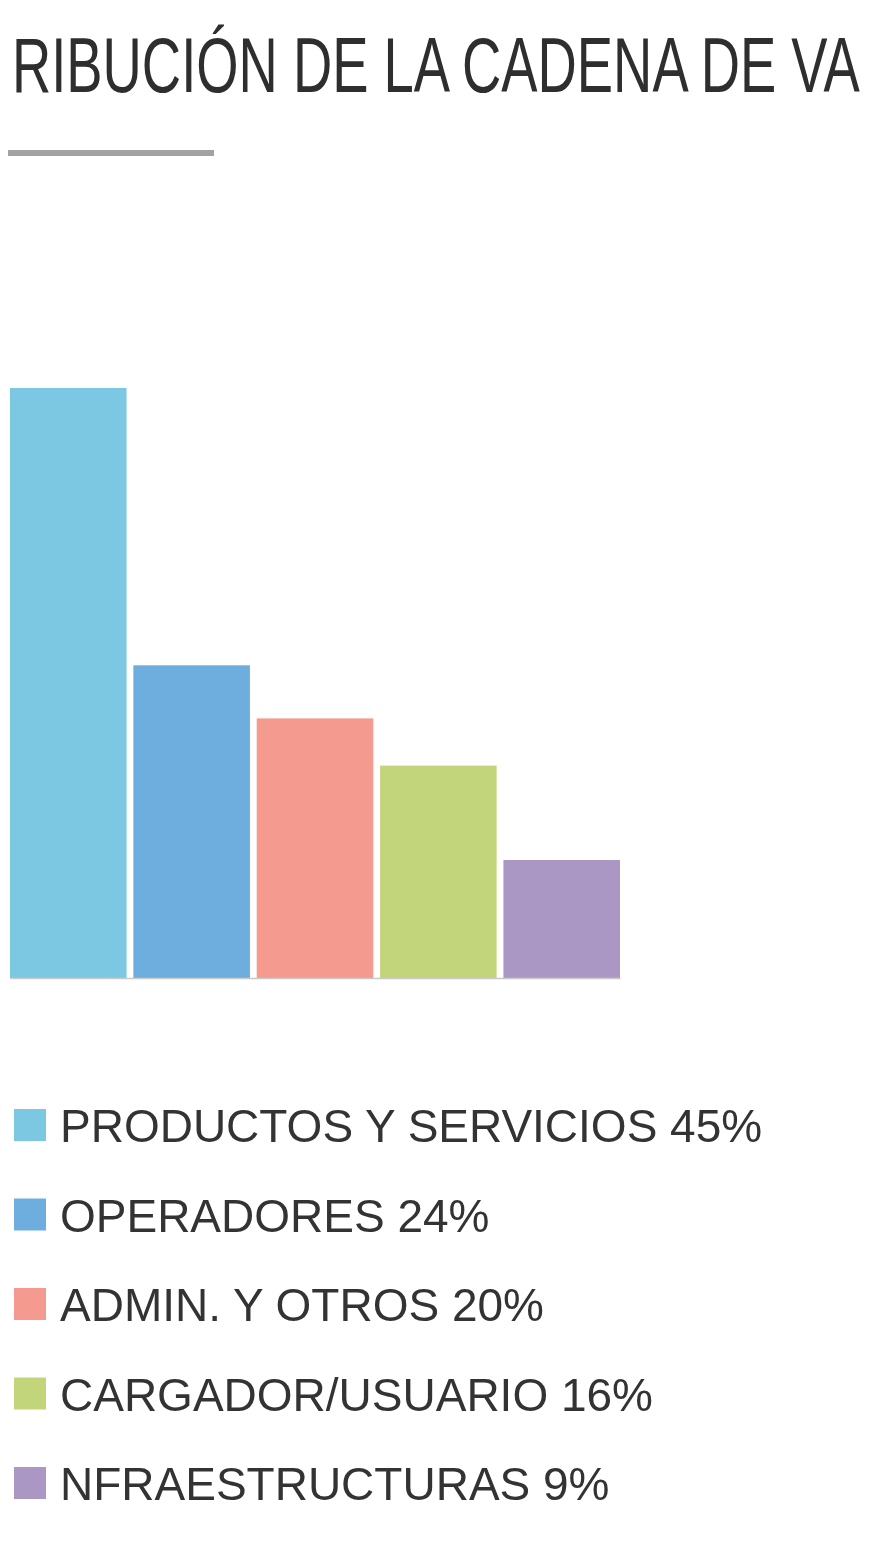  I want to click on legend-label: ADMIN. Y OTROS 20%, so click(302, 1305).